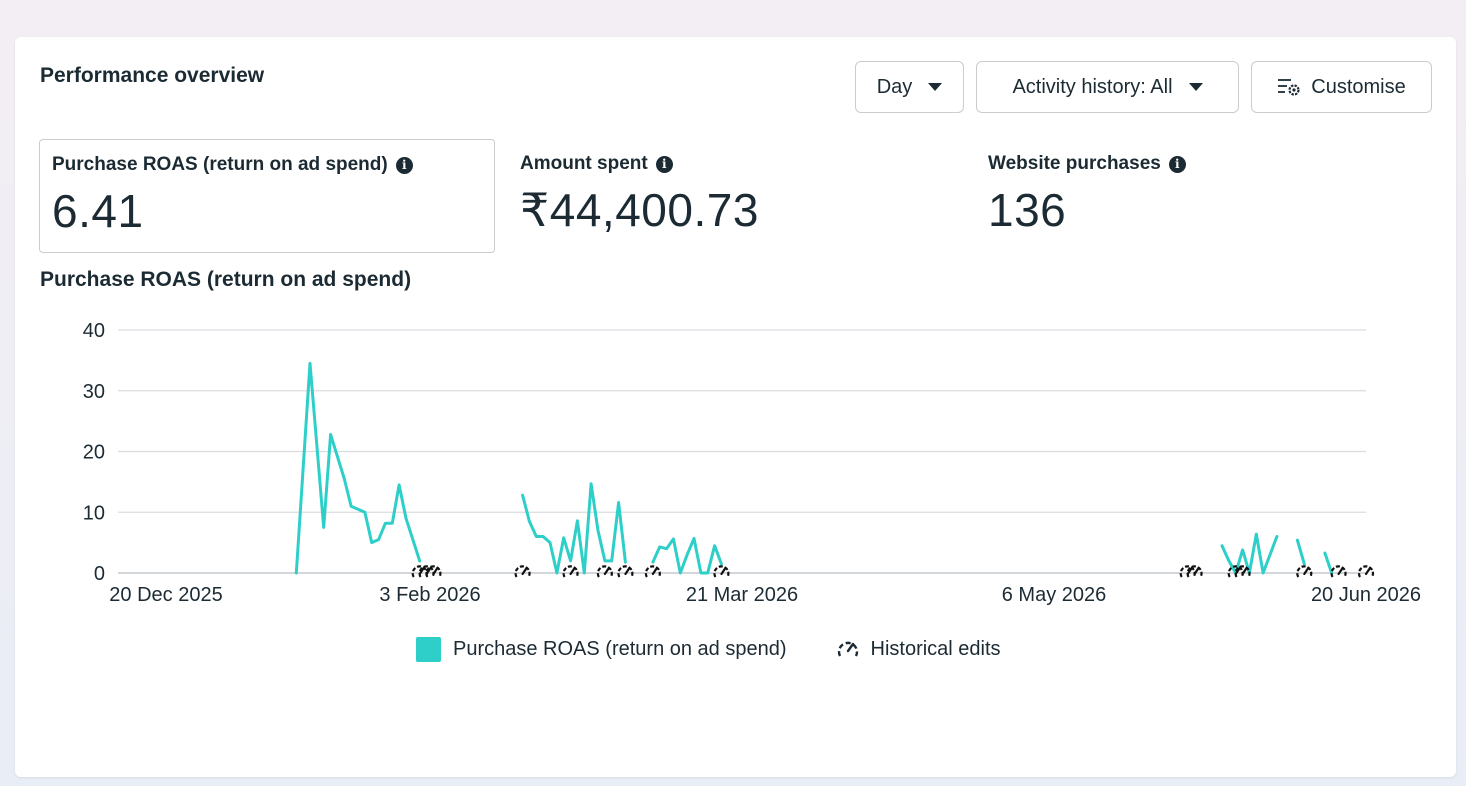 The width and height of the screenshot is (1466, 786). What do you see at coordinates (728, 164) in the screenshot?
I see `metric-label-row: Amount spent i` at bounding box center [728, 164].